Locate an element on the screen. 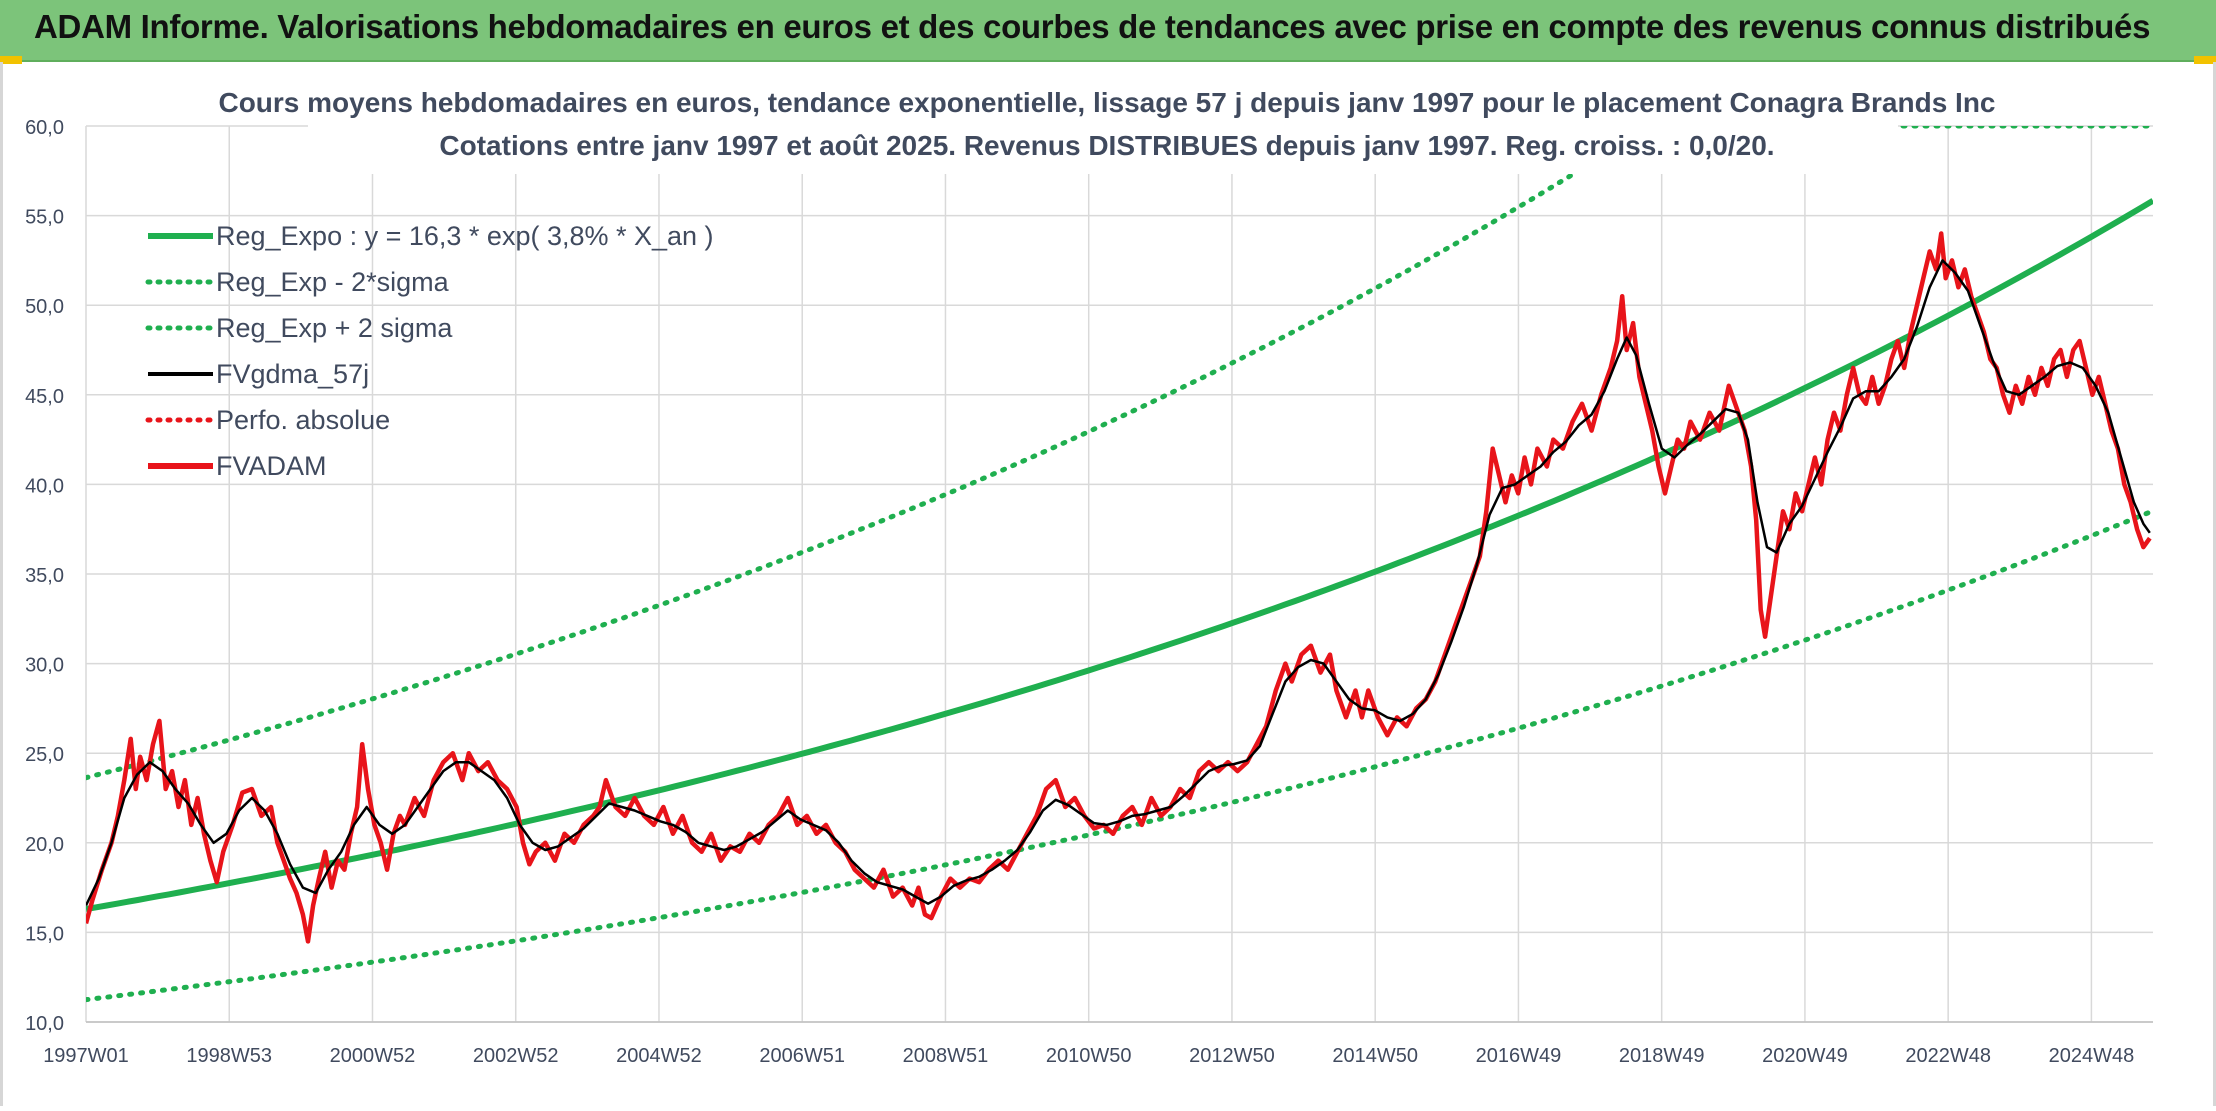 This screenshot has width=2216, height=1111. y-tick-label: 55,0 is located at coordinates (44, 218).